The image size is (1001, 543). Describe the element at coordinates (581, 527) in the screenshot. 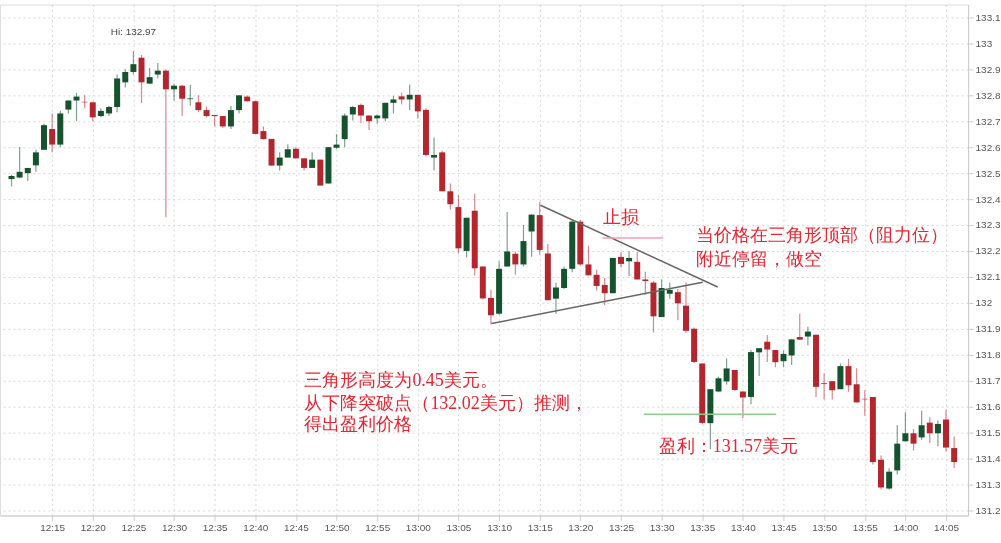

I see `x-tick-label: 13:20` at that location.